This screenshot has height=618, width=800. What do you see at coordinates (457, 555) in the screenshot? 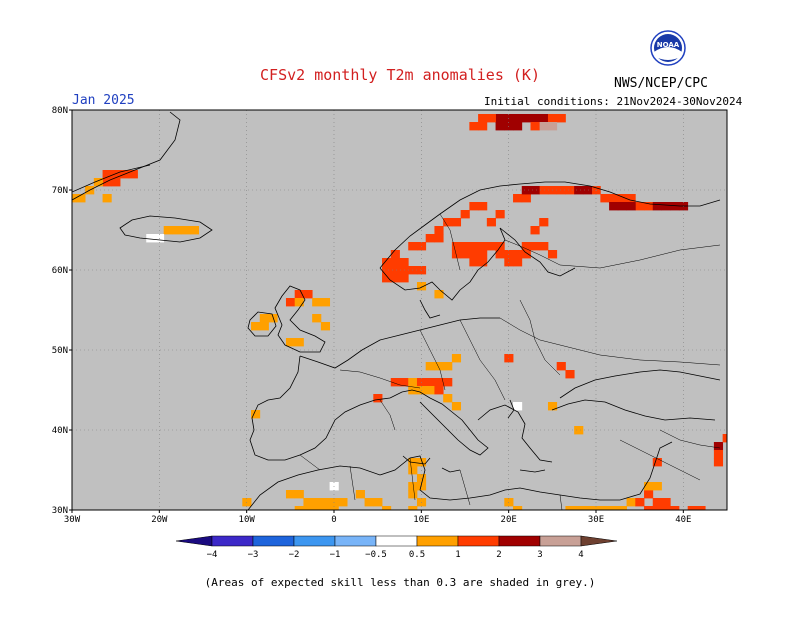
I see `colorbar-tick-label: 1` at bounding box center [457, 555].